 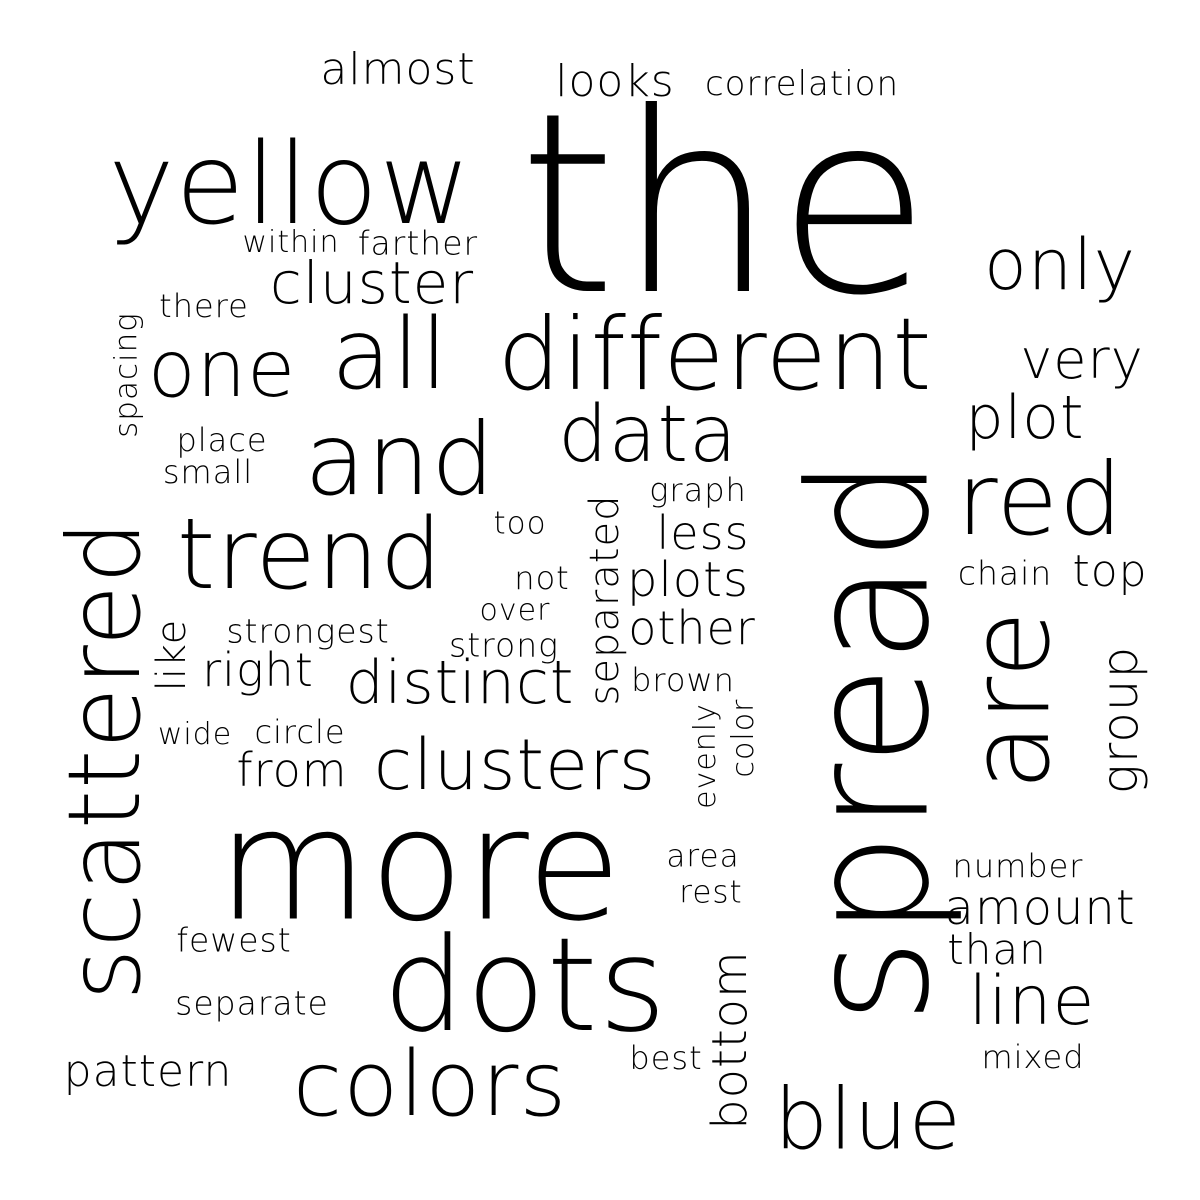 What do you see at coordinates (1018, 866) in the screenshot?
I see `word-number: number` at bounding box center [1018, 866].